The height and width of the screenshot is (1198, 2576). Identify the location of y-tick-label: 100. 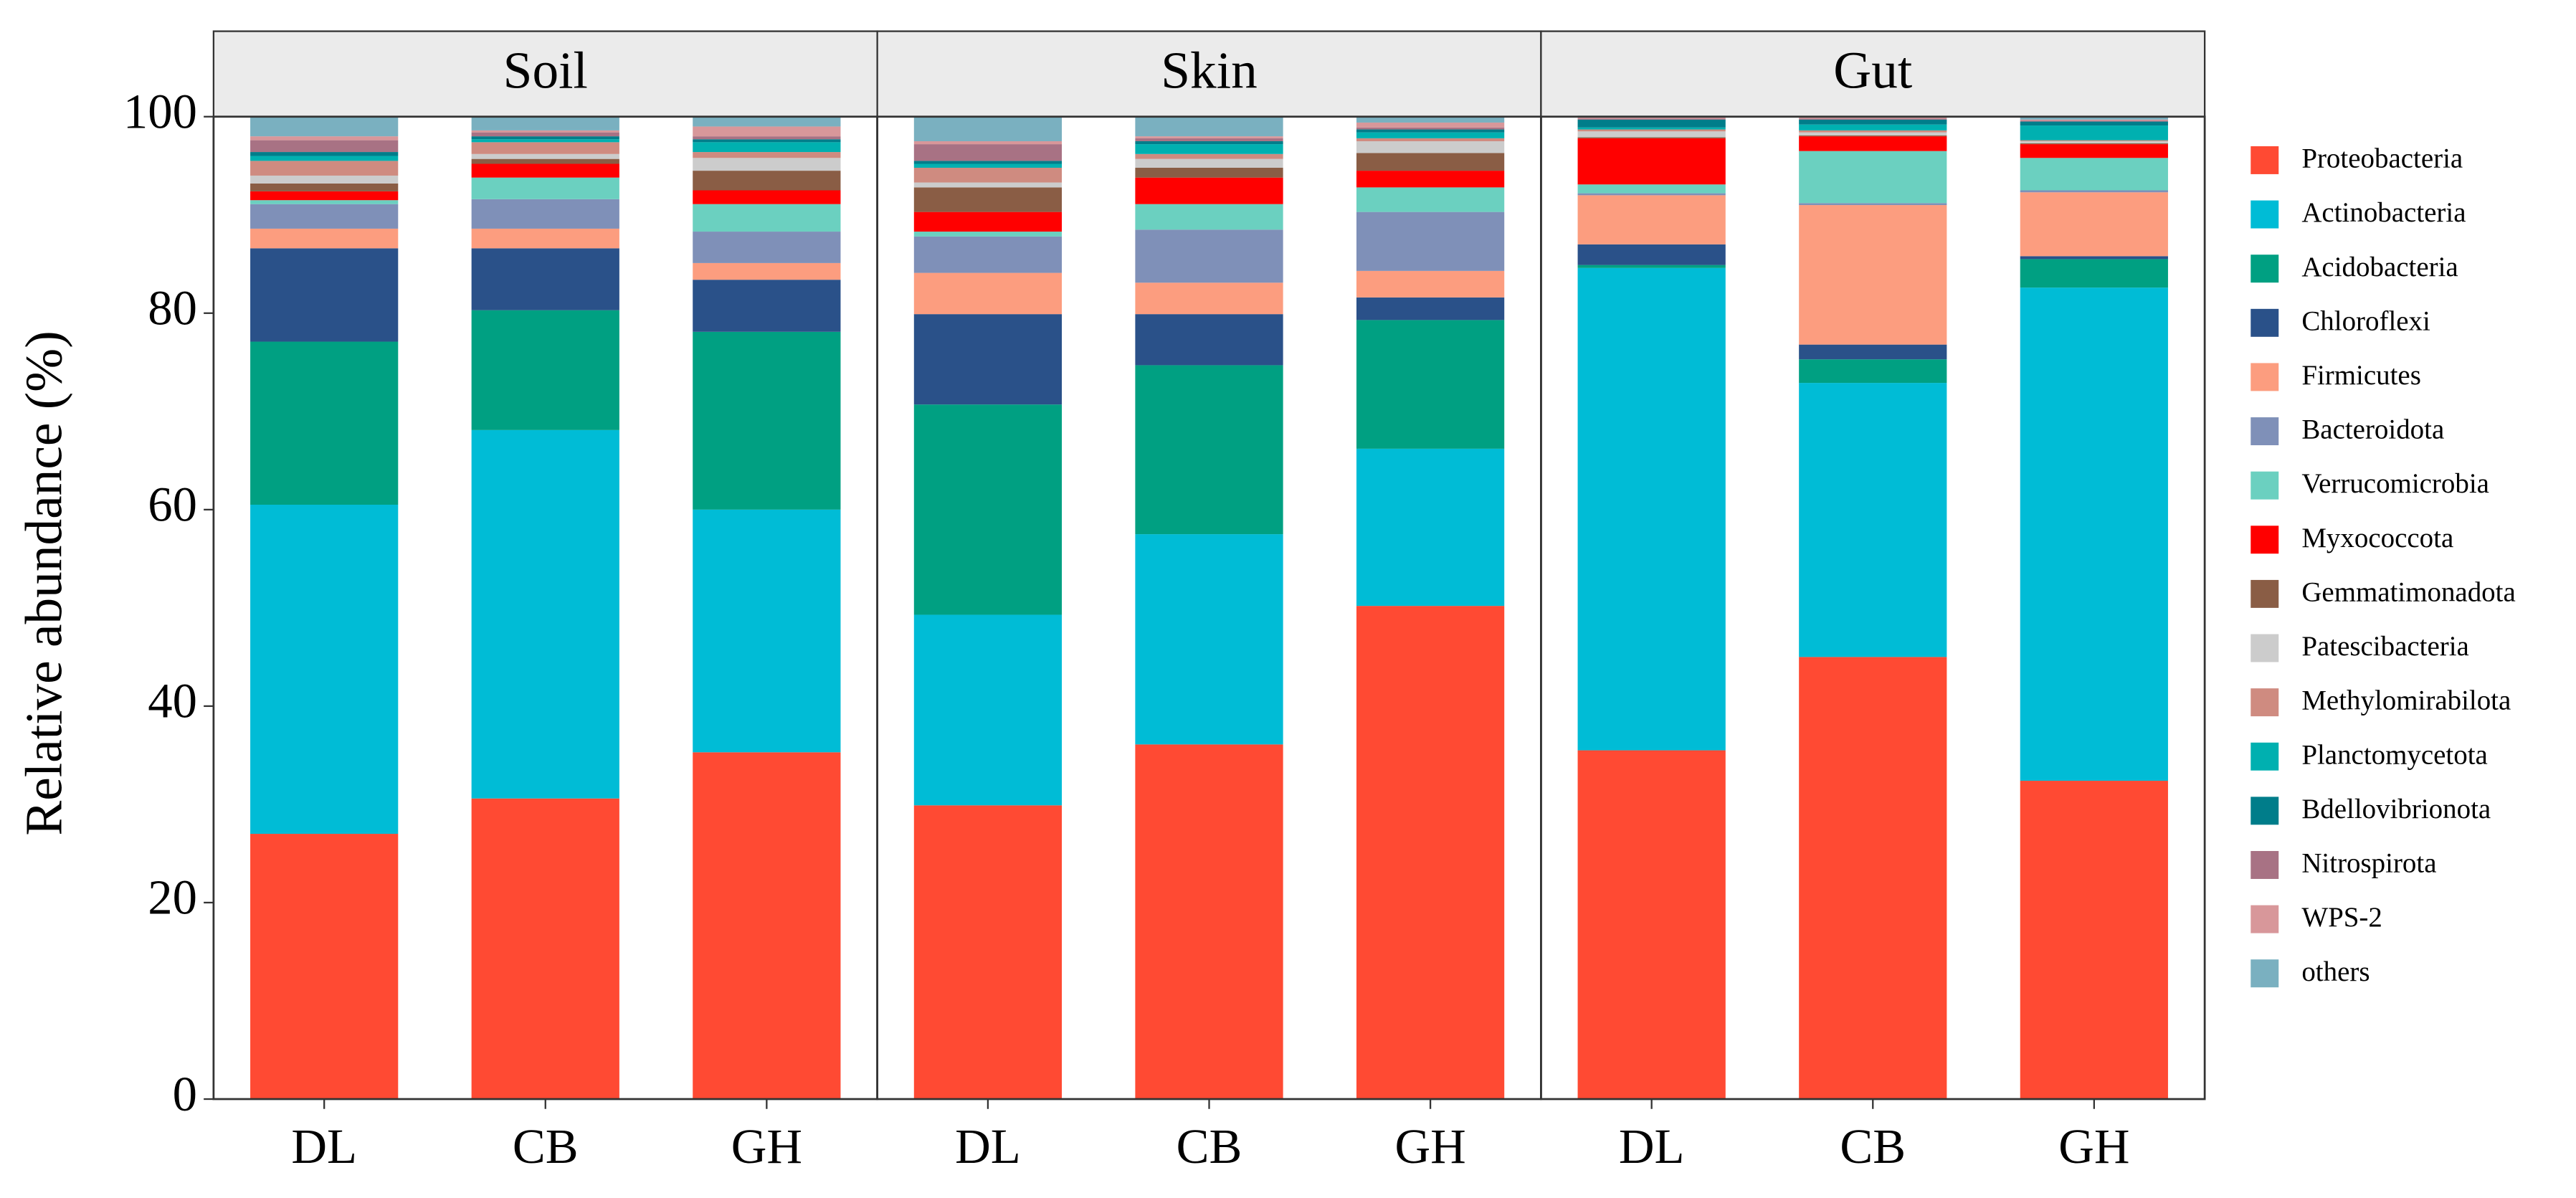
(160, 112).